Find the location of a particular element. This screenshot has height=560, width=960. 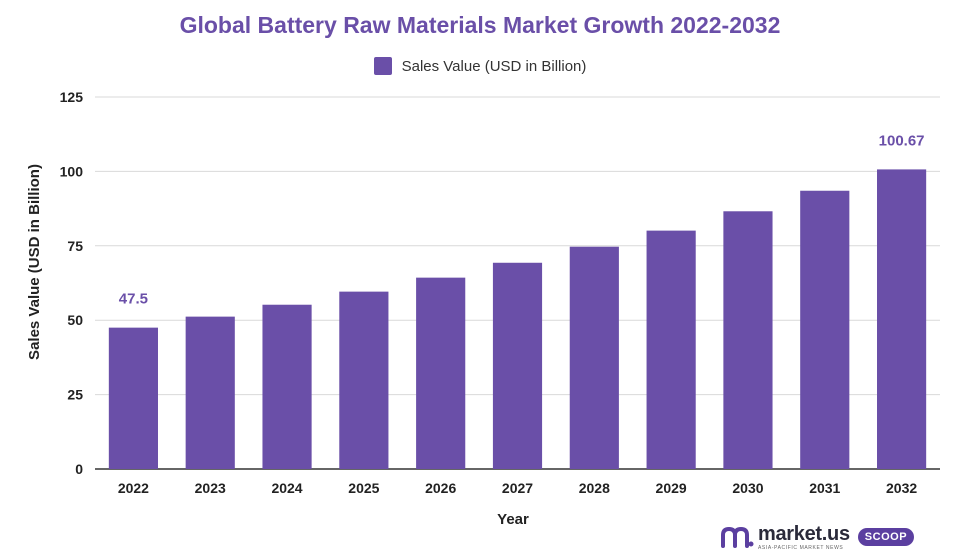

legend: Sales Value (USD in Billion) is located at coordinates (480, 66).